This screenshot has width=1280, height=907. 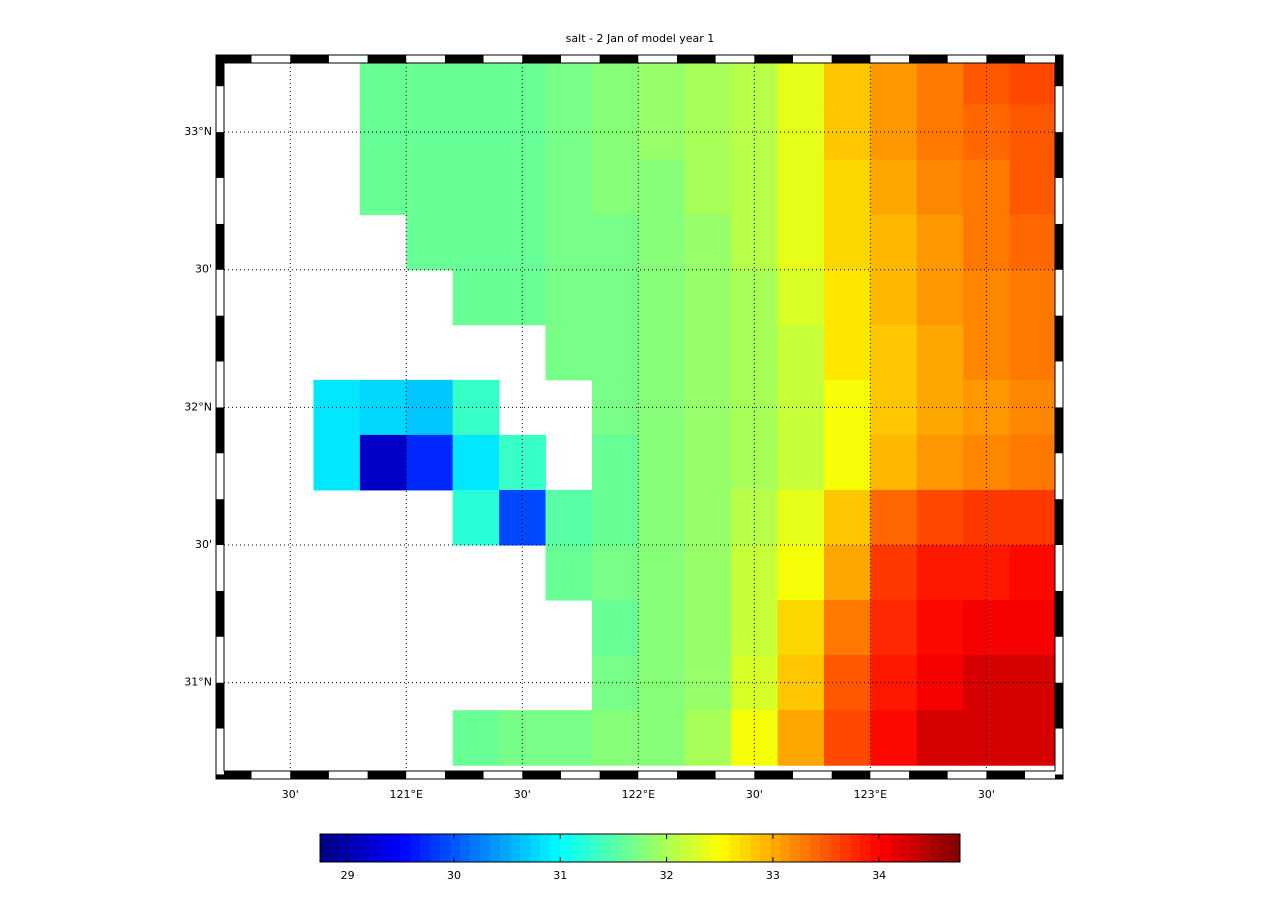 I want to click on y-tick-label: 30', so click(x=203, y=269).